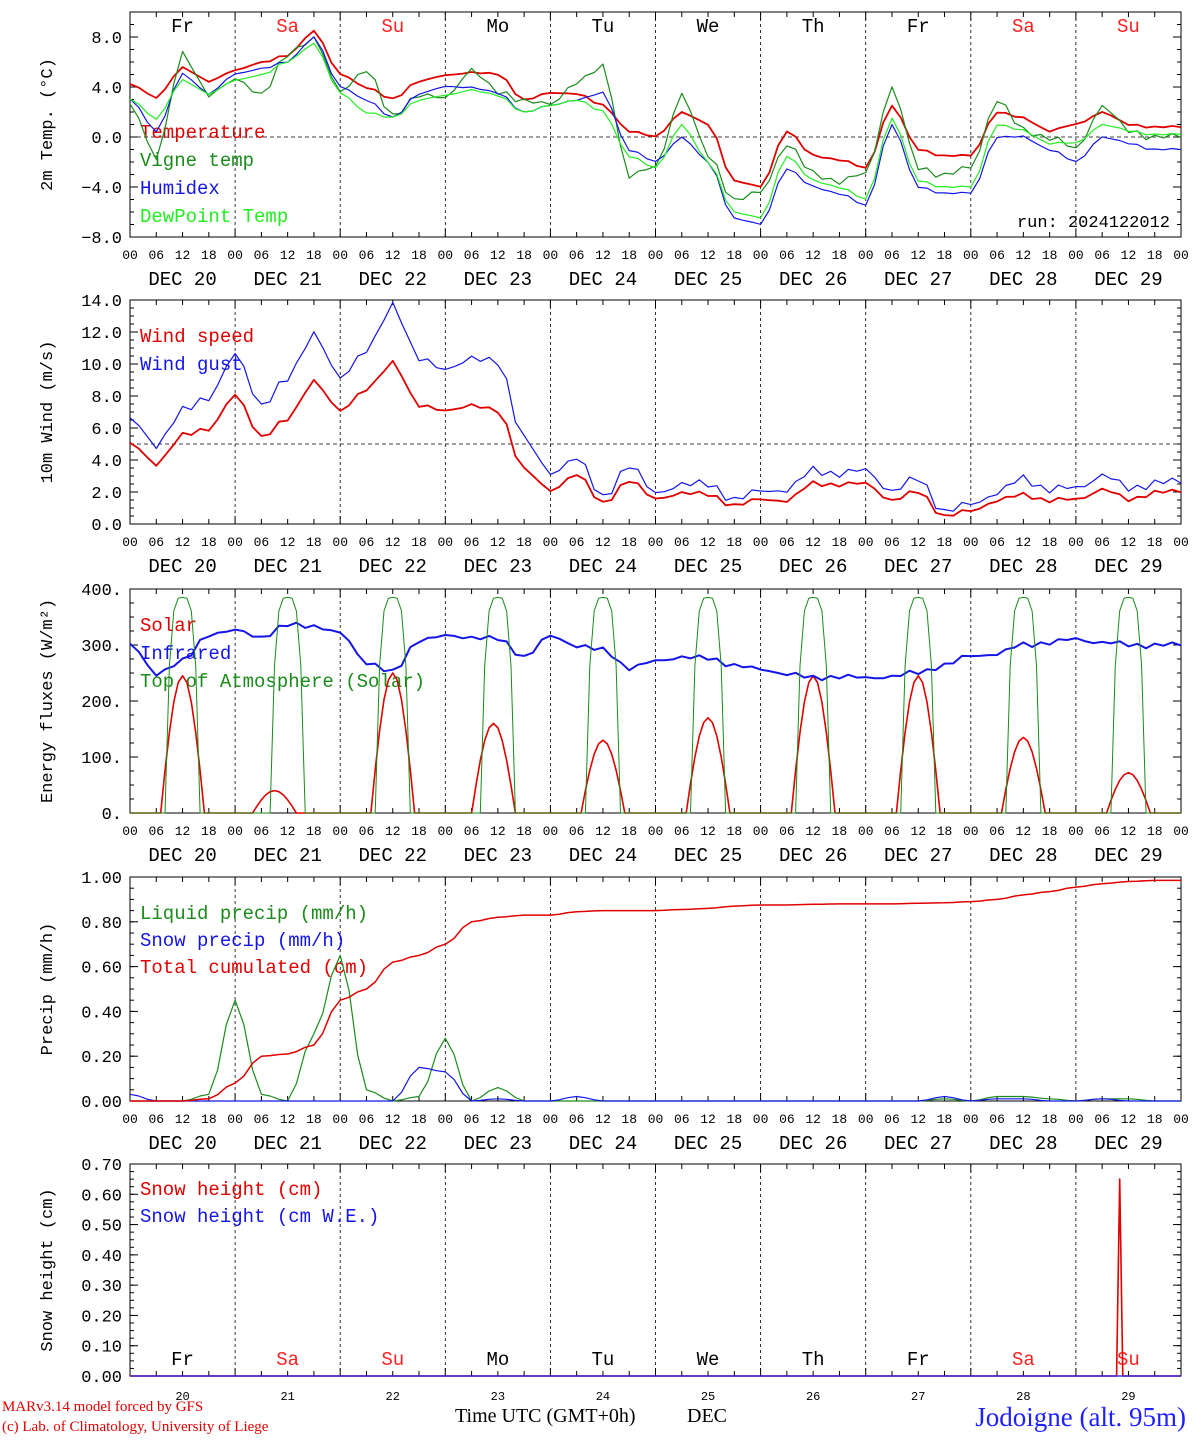 This screenshot has width=1194, height=1440. I want to click on y-axis-label: Snow height (cm), so click(48, 1269).